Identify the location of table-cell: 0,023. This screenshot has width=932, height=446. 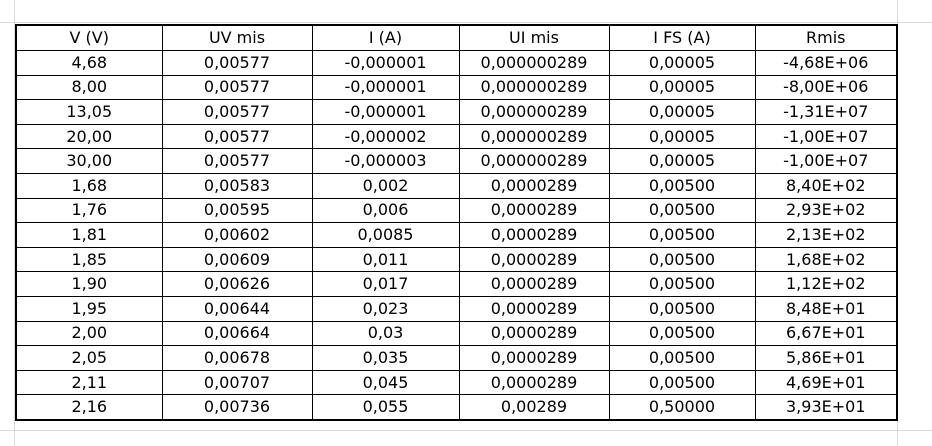
(385, 308).